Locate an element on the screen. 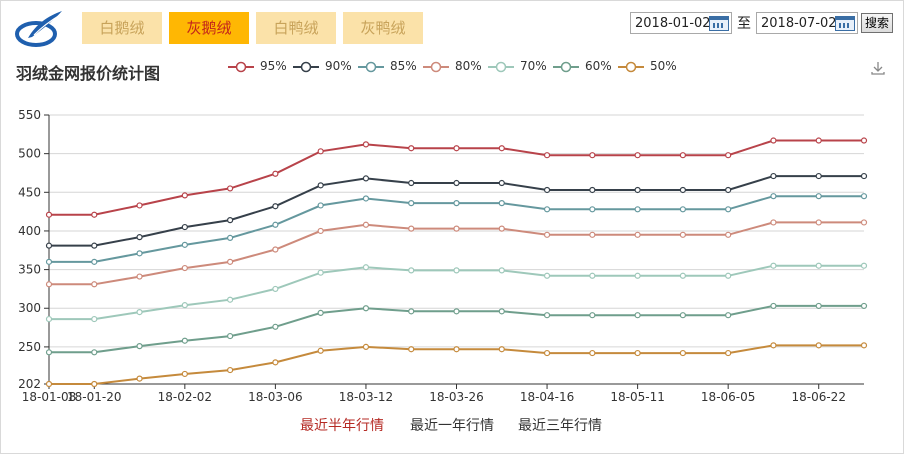 The height and width of the screenshot is (454, 904). tab-0: 白鹅绒 is located at coordinates (122, 28).